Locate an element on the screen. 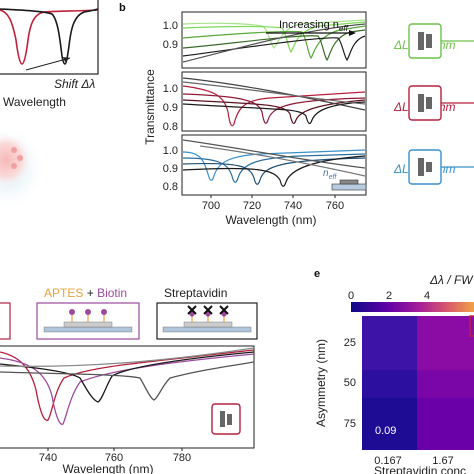 This screenshot has width=474, height=474. panel-b-middle-curves is located at coordinates (274, 102).